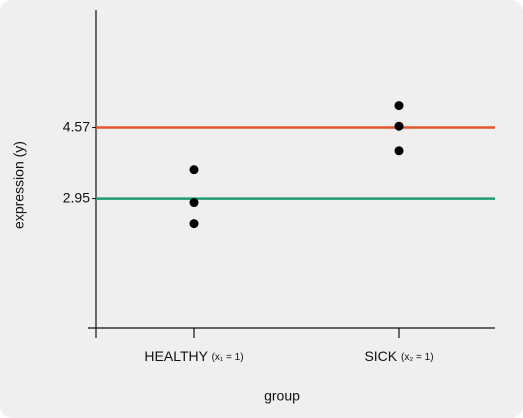 The height and width of the screenshot is (418, 523). What do you see at coordinates (19, 185) in the screenshot?
I see `y-axis-label: expression (y)` at bounding box center [19, 185].